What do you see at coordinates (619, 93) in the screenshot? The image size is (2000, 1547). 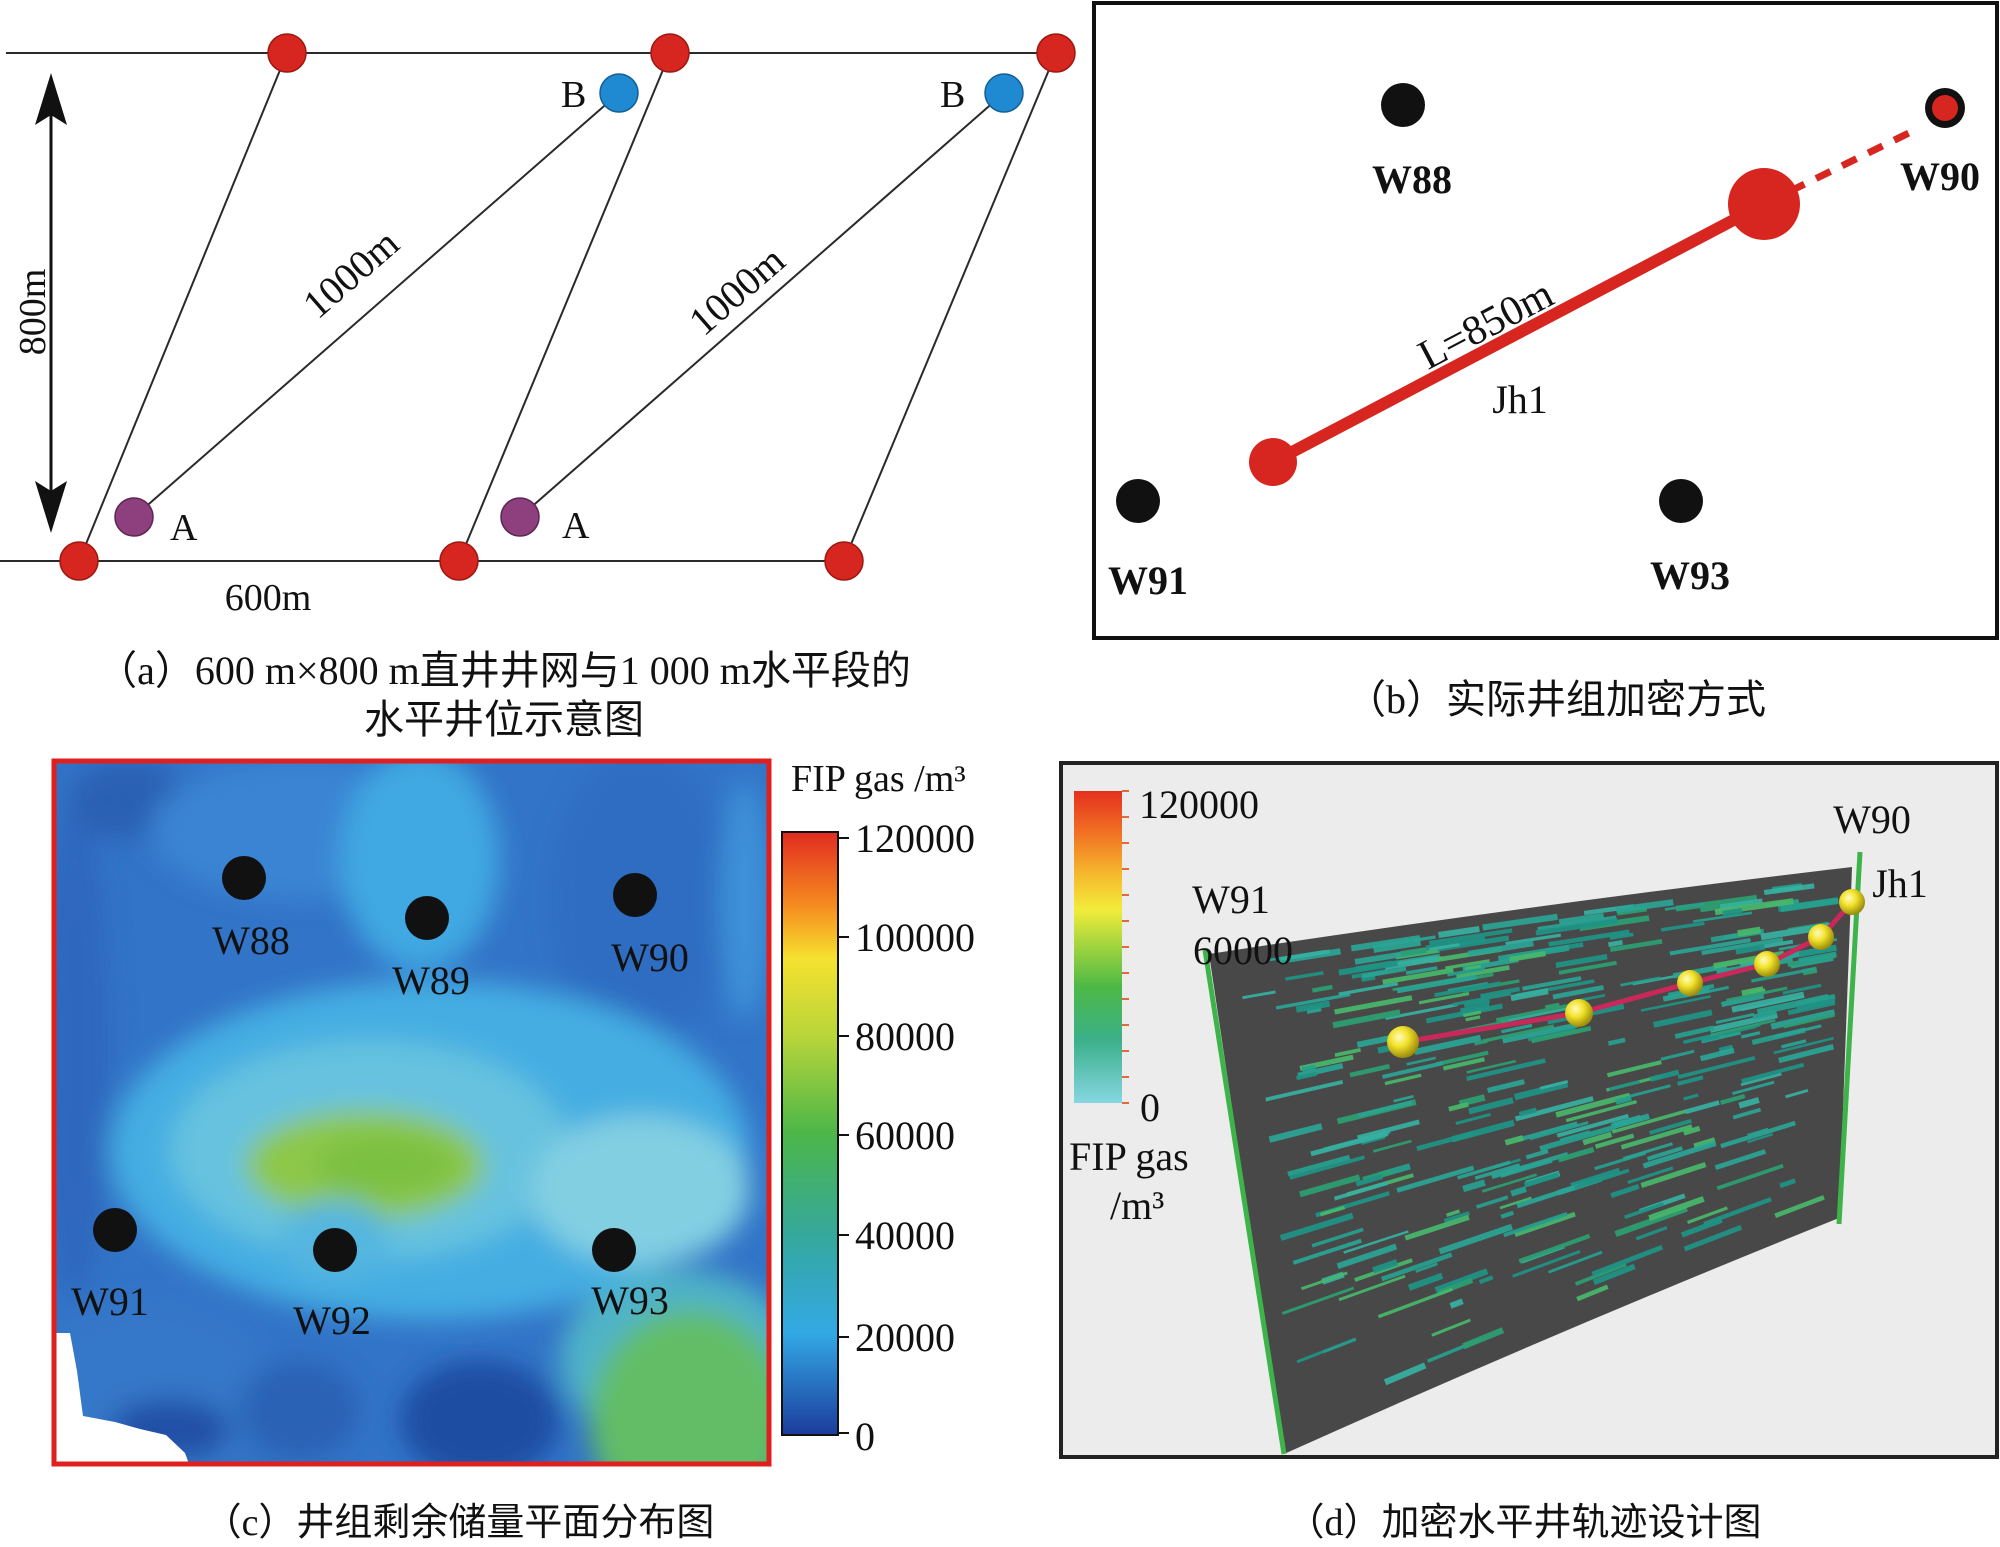 I see `endpoint-b-dot` at bounding box center [619, 93].